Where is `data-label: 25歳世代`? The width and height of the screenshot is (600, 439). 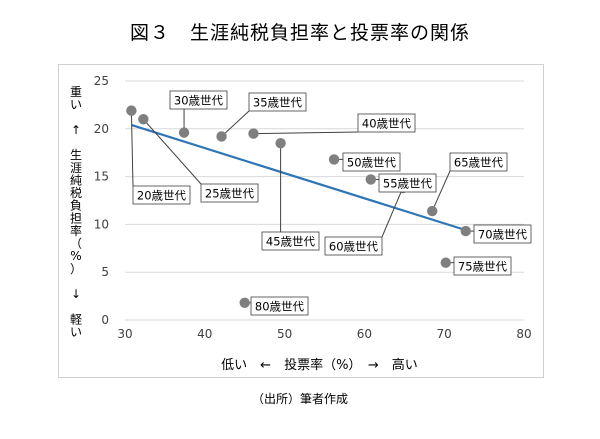
data-label: 25歳世代 is located at coordinates (230, 194).